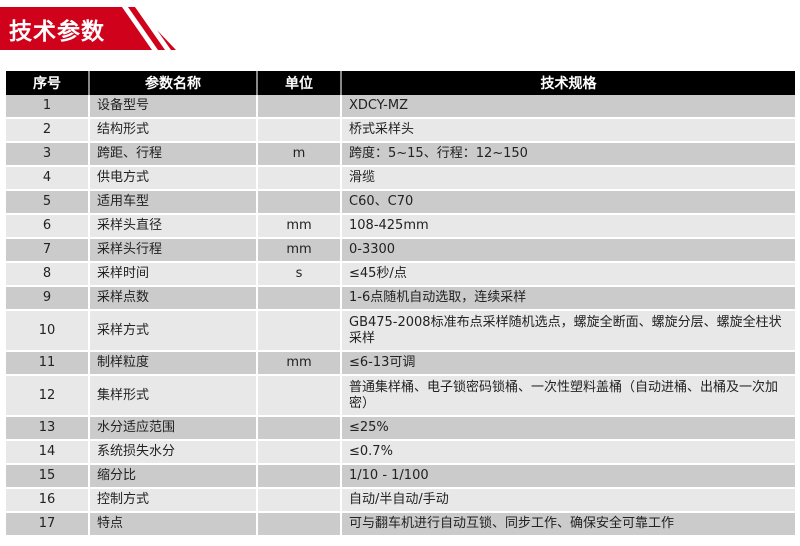 Image resolution: width=800 pixels, height=546 pixels. I want to click on param-name: 采样点数, so click(173, 298).